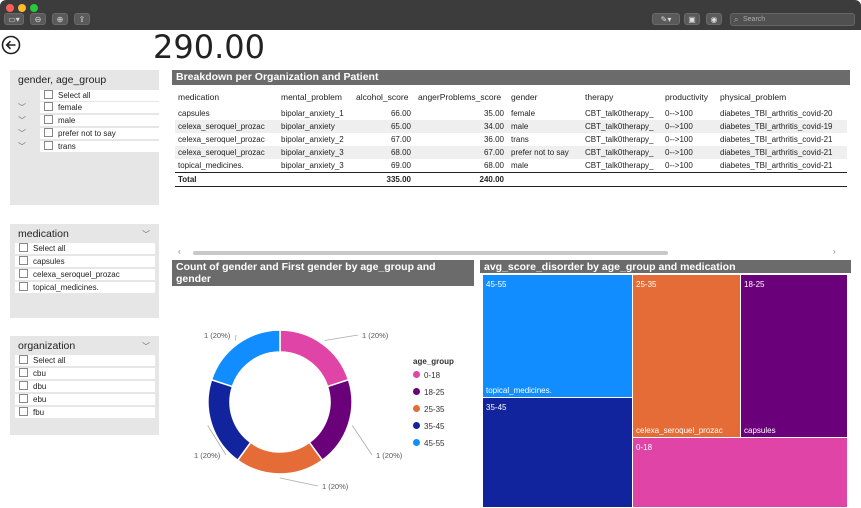  What do you see at coordinates (599, 96) in the screenshot?
I see `column-header: therapy` at bounding box center [599, 96].